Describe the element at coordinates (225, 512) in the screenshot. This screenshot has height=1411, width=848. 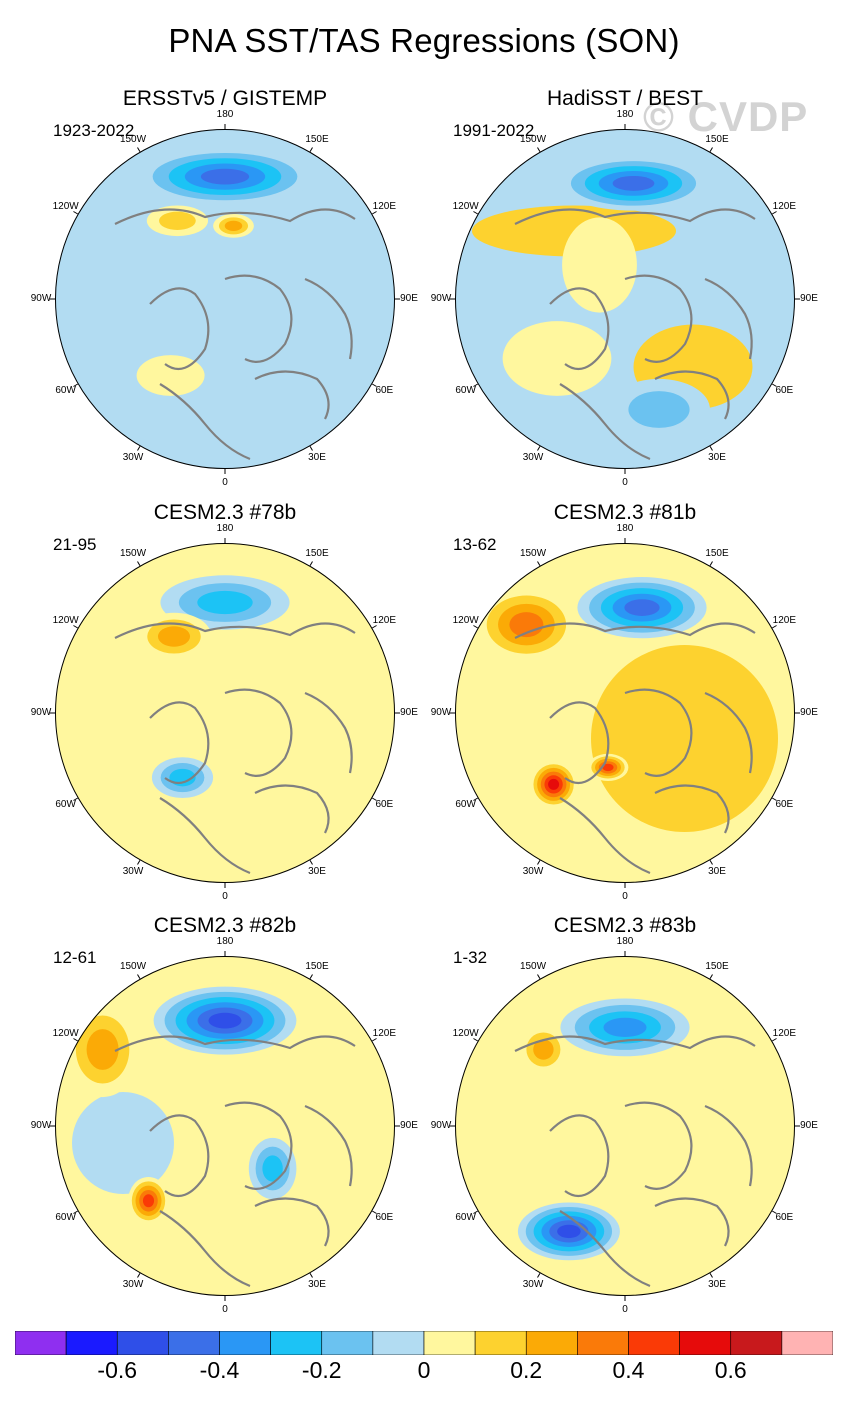
I see `panel-title: CESM2.3 #78b` at that location.